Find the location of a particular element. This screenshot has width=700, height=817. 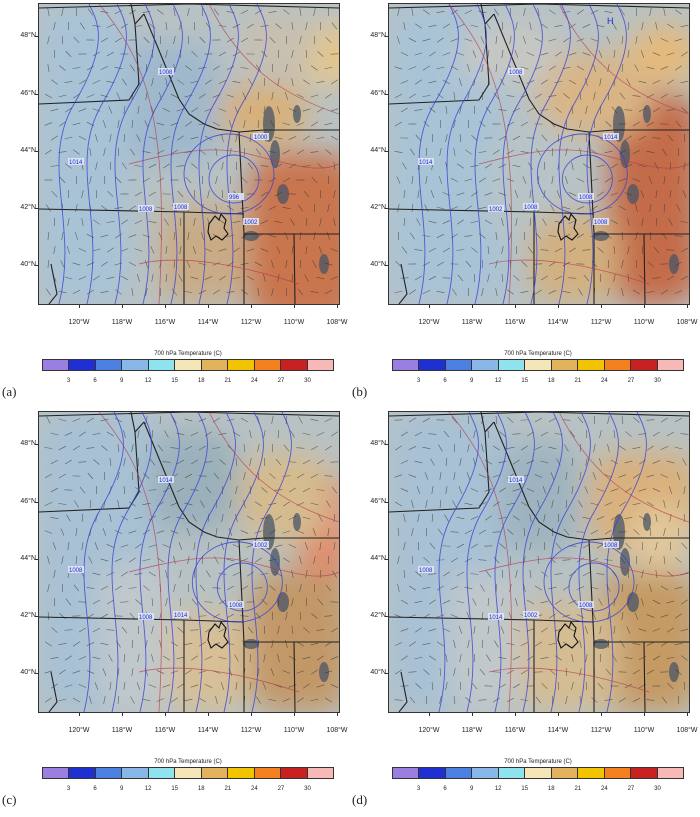

isobar-label: 1002 is located at coordinates (251, 223).